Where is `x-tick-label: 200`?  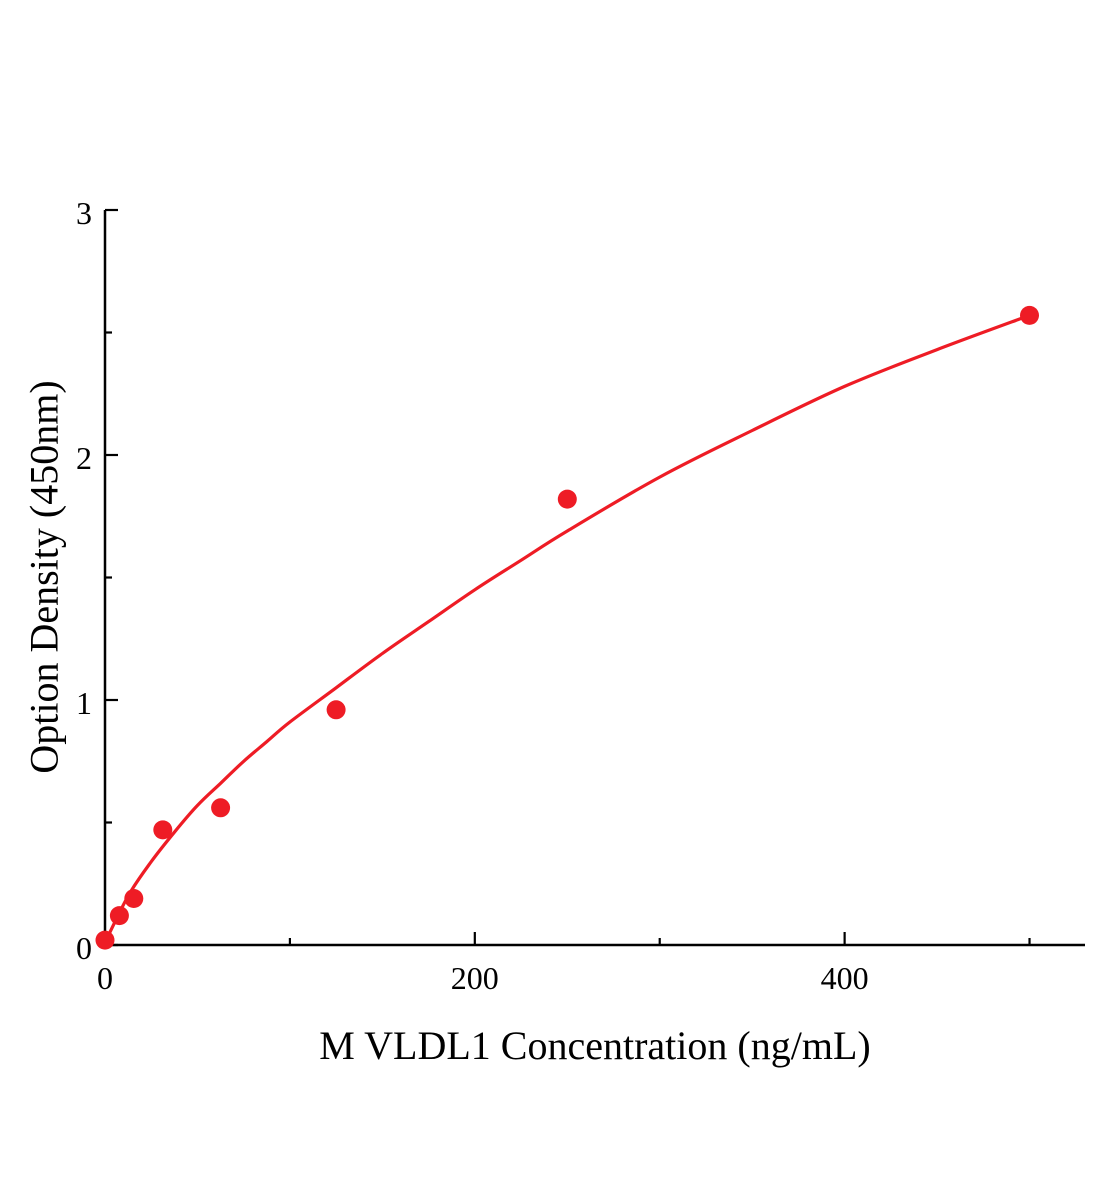
x-tick-label: 200 is located at coordinates (475, 978).